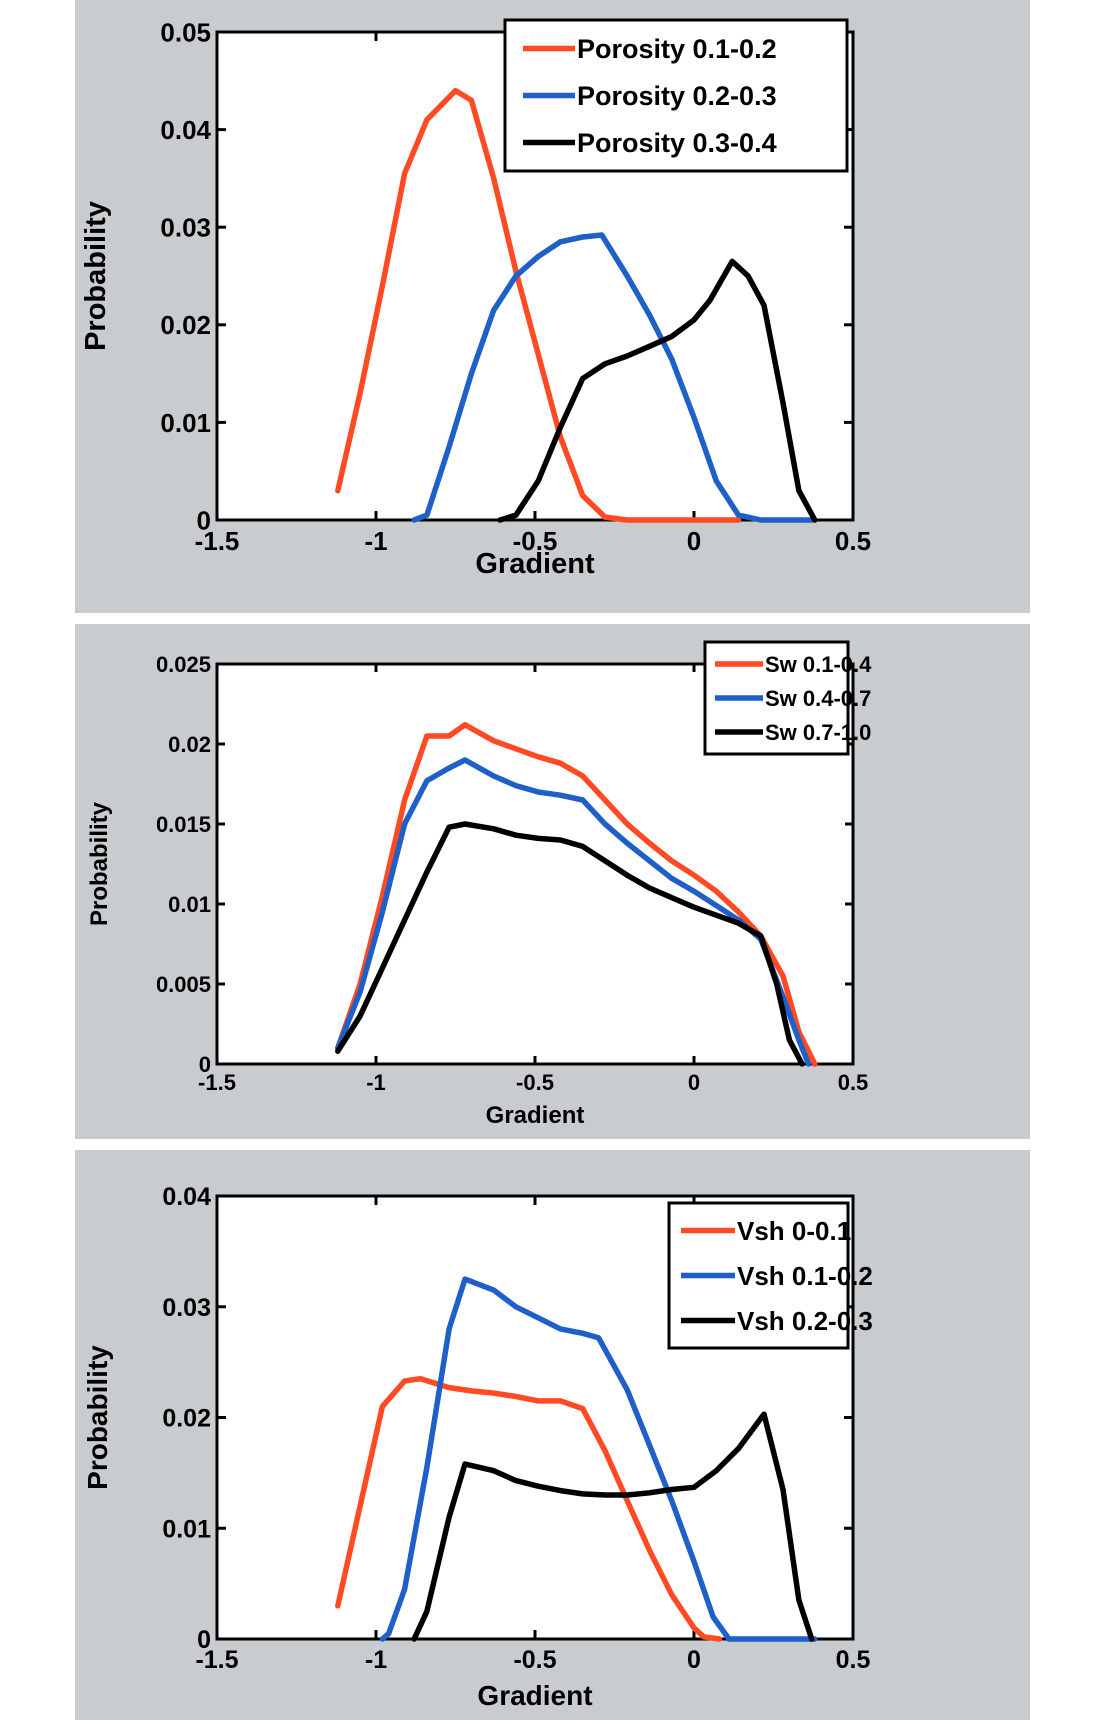 The width and height of the screenshot is (1100, 1720). Describe the element at coordinates (677, 143) in the screenshot. I see `legend-entry: Porosity 0.3-0.4` at that location.